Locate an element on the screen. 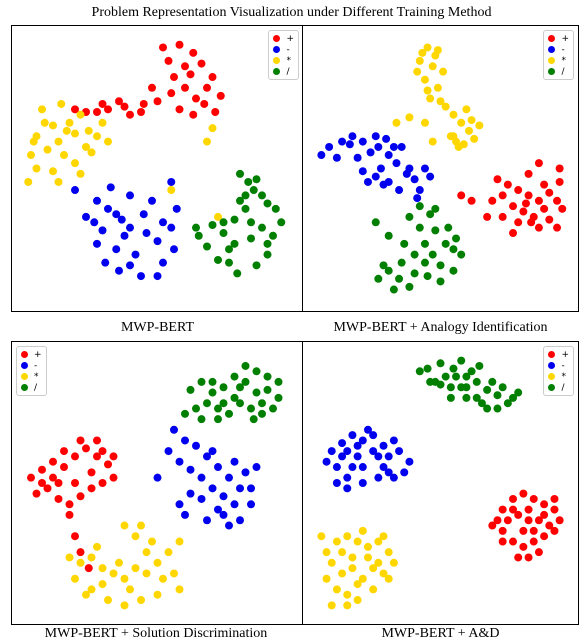  caption-analogy-identification: MWP-BERT + Analogy Identification is located at coordinates (440, 327).